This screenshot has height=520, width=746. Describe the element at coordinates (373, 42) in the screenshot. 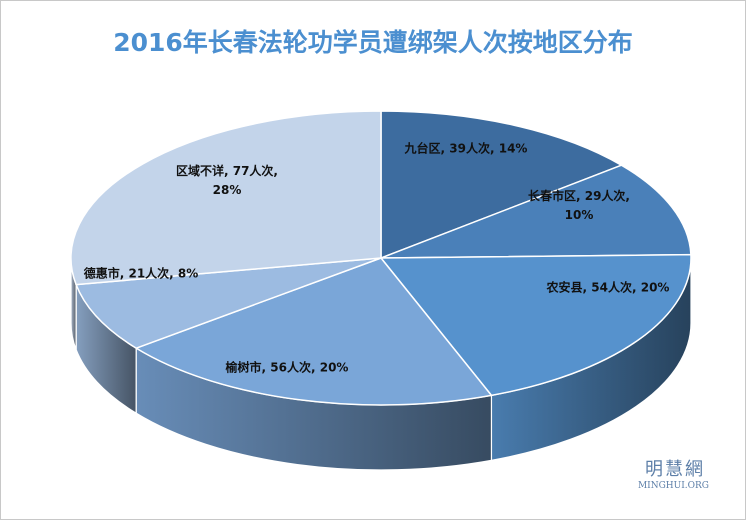

I see `chart-title: 2016年长春法轮功学员遭绑架人次按地区分布` at that location.